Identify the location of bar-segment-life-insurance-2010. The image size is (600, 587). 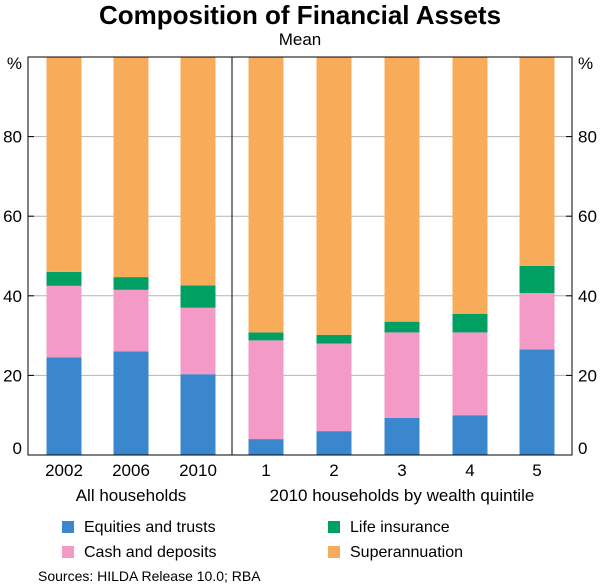
(198, 296).